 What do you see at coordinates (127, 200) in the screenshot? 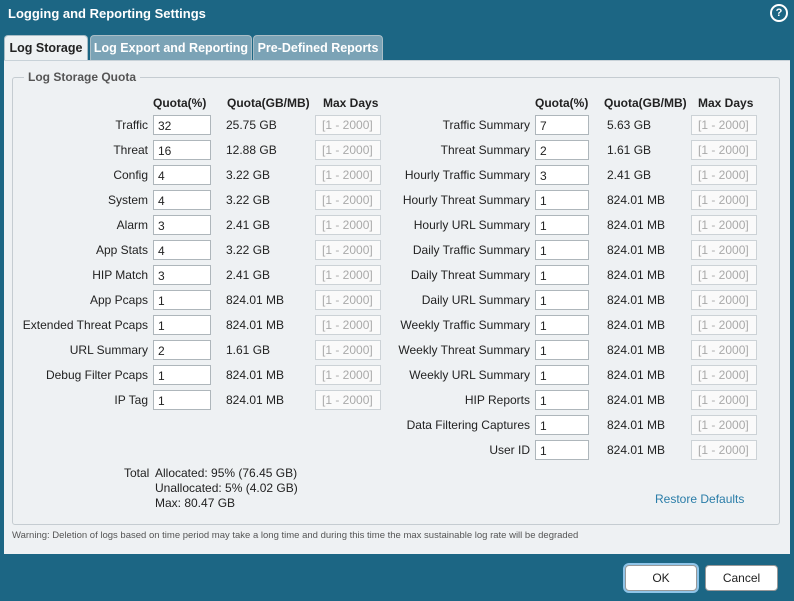
I see `quota-row-label: System` at bounding box center [127, 200].